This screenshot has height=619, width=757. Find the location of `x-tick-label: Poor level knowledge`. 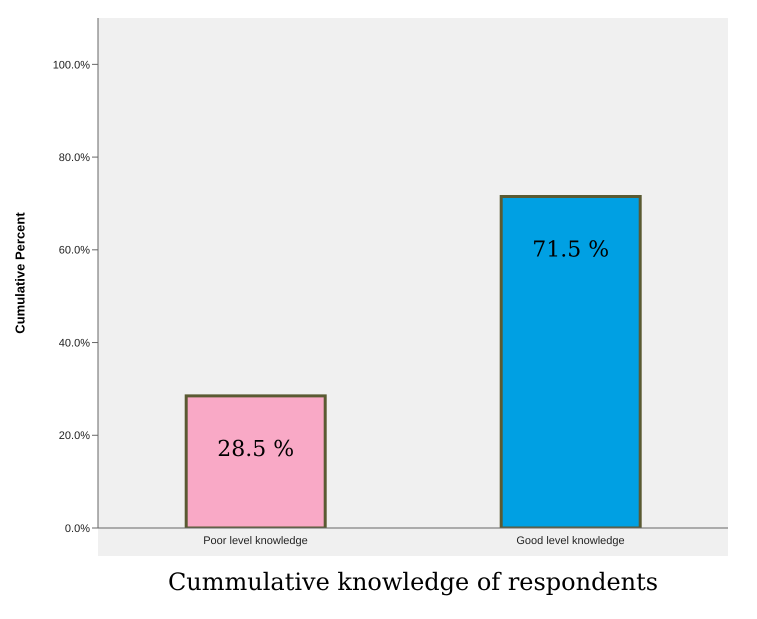

x-tick-label: Poor level knowledge is located at coordinates (255, 540).